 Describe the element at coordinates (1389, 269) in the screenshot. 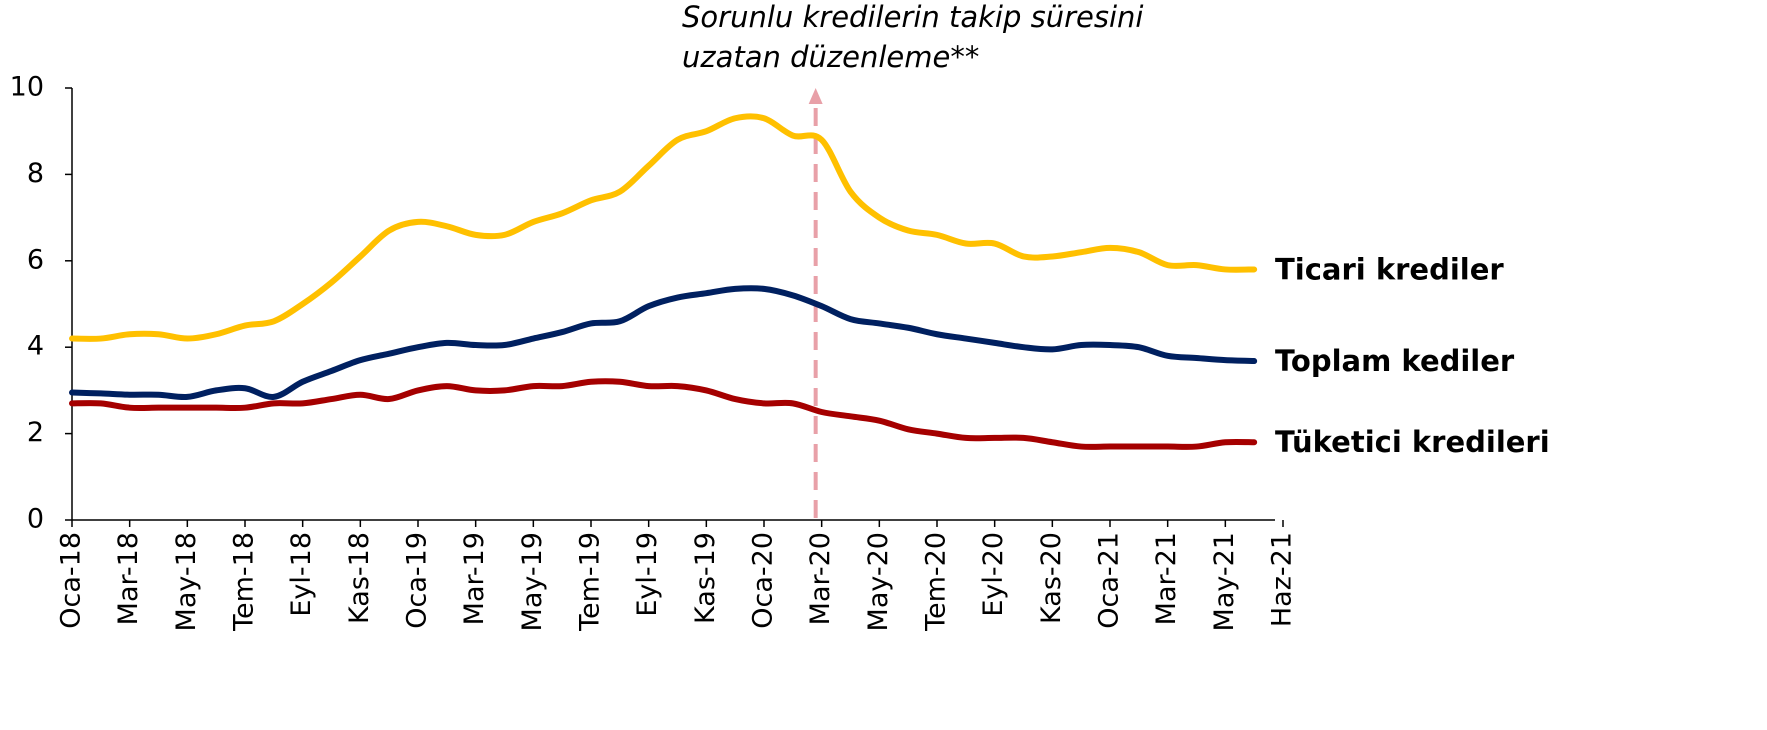

I see `series-label: Ticari krediler` at that location.